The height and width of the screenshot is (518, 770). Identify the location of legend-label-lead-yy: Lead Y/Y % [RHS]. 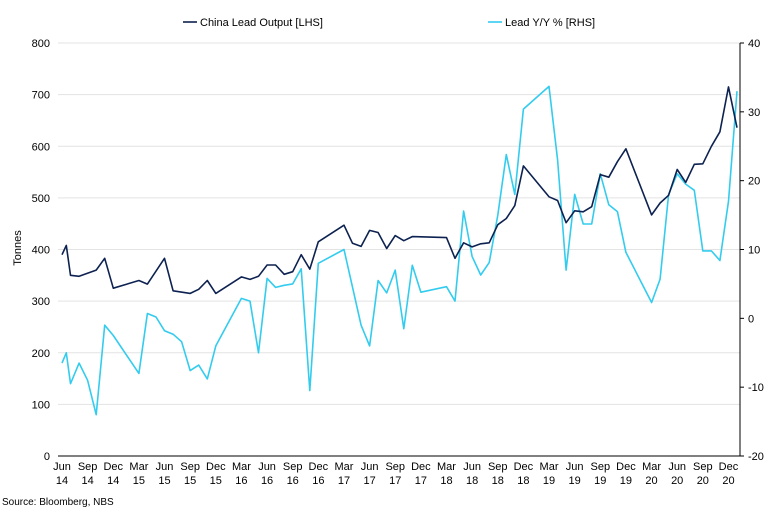
(550, 23).